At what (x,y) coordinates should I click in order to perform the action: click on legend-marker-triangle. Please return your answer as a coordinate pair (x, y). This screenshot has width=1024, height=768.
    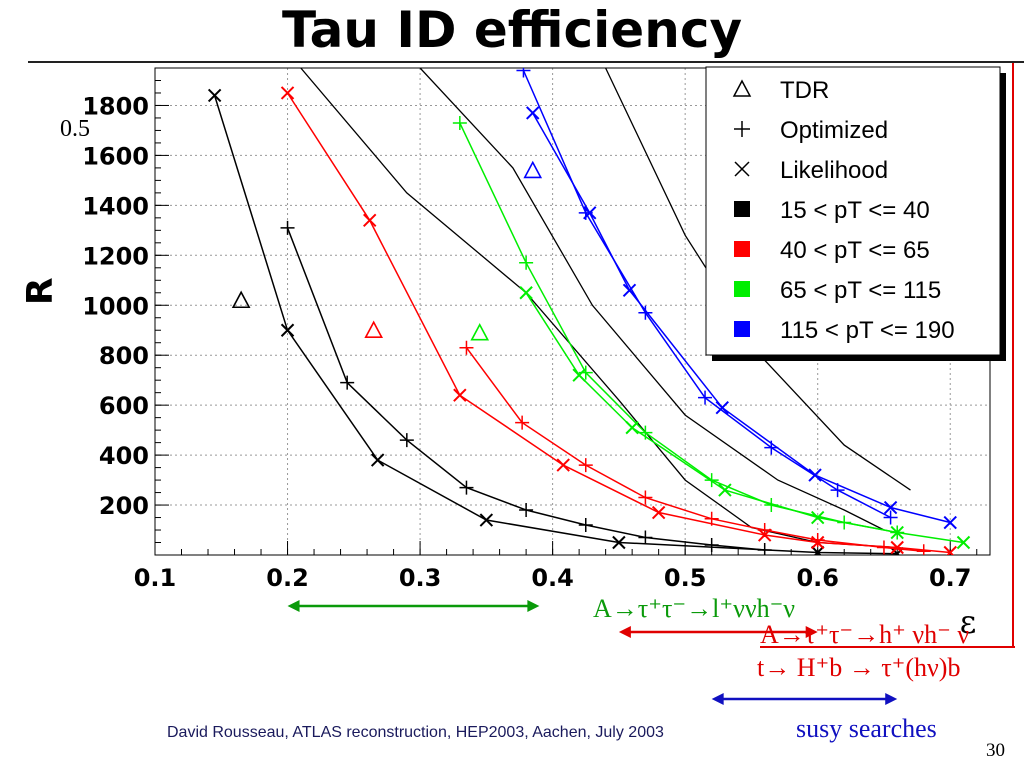
    Looking at the image, I should click on (742, 88).